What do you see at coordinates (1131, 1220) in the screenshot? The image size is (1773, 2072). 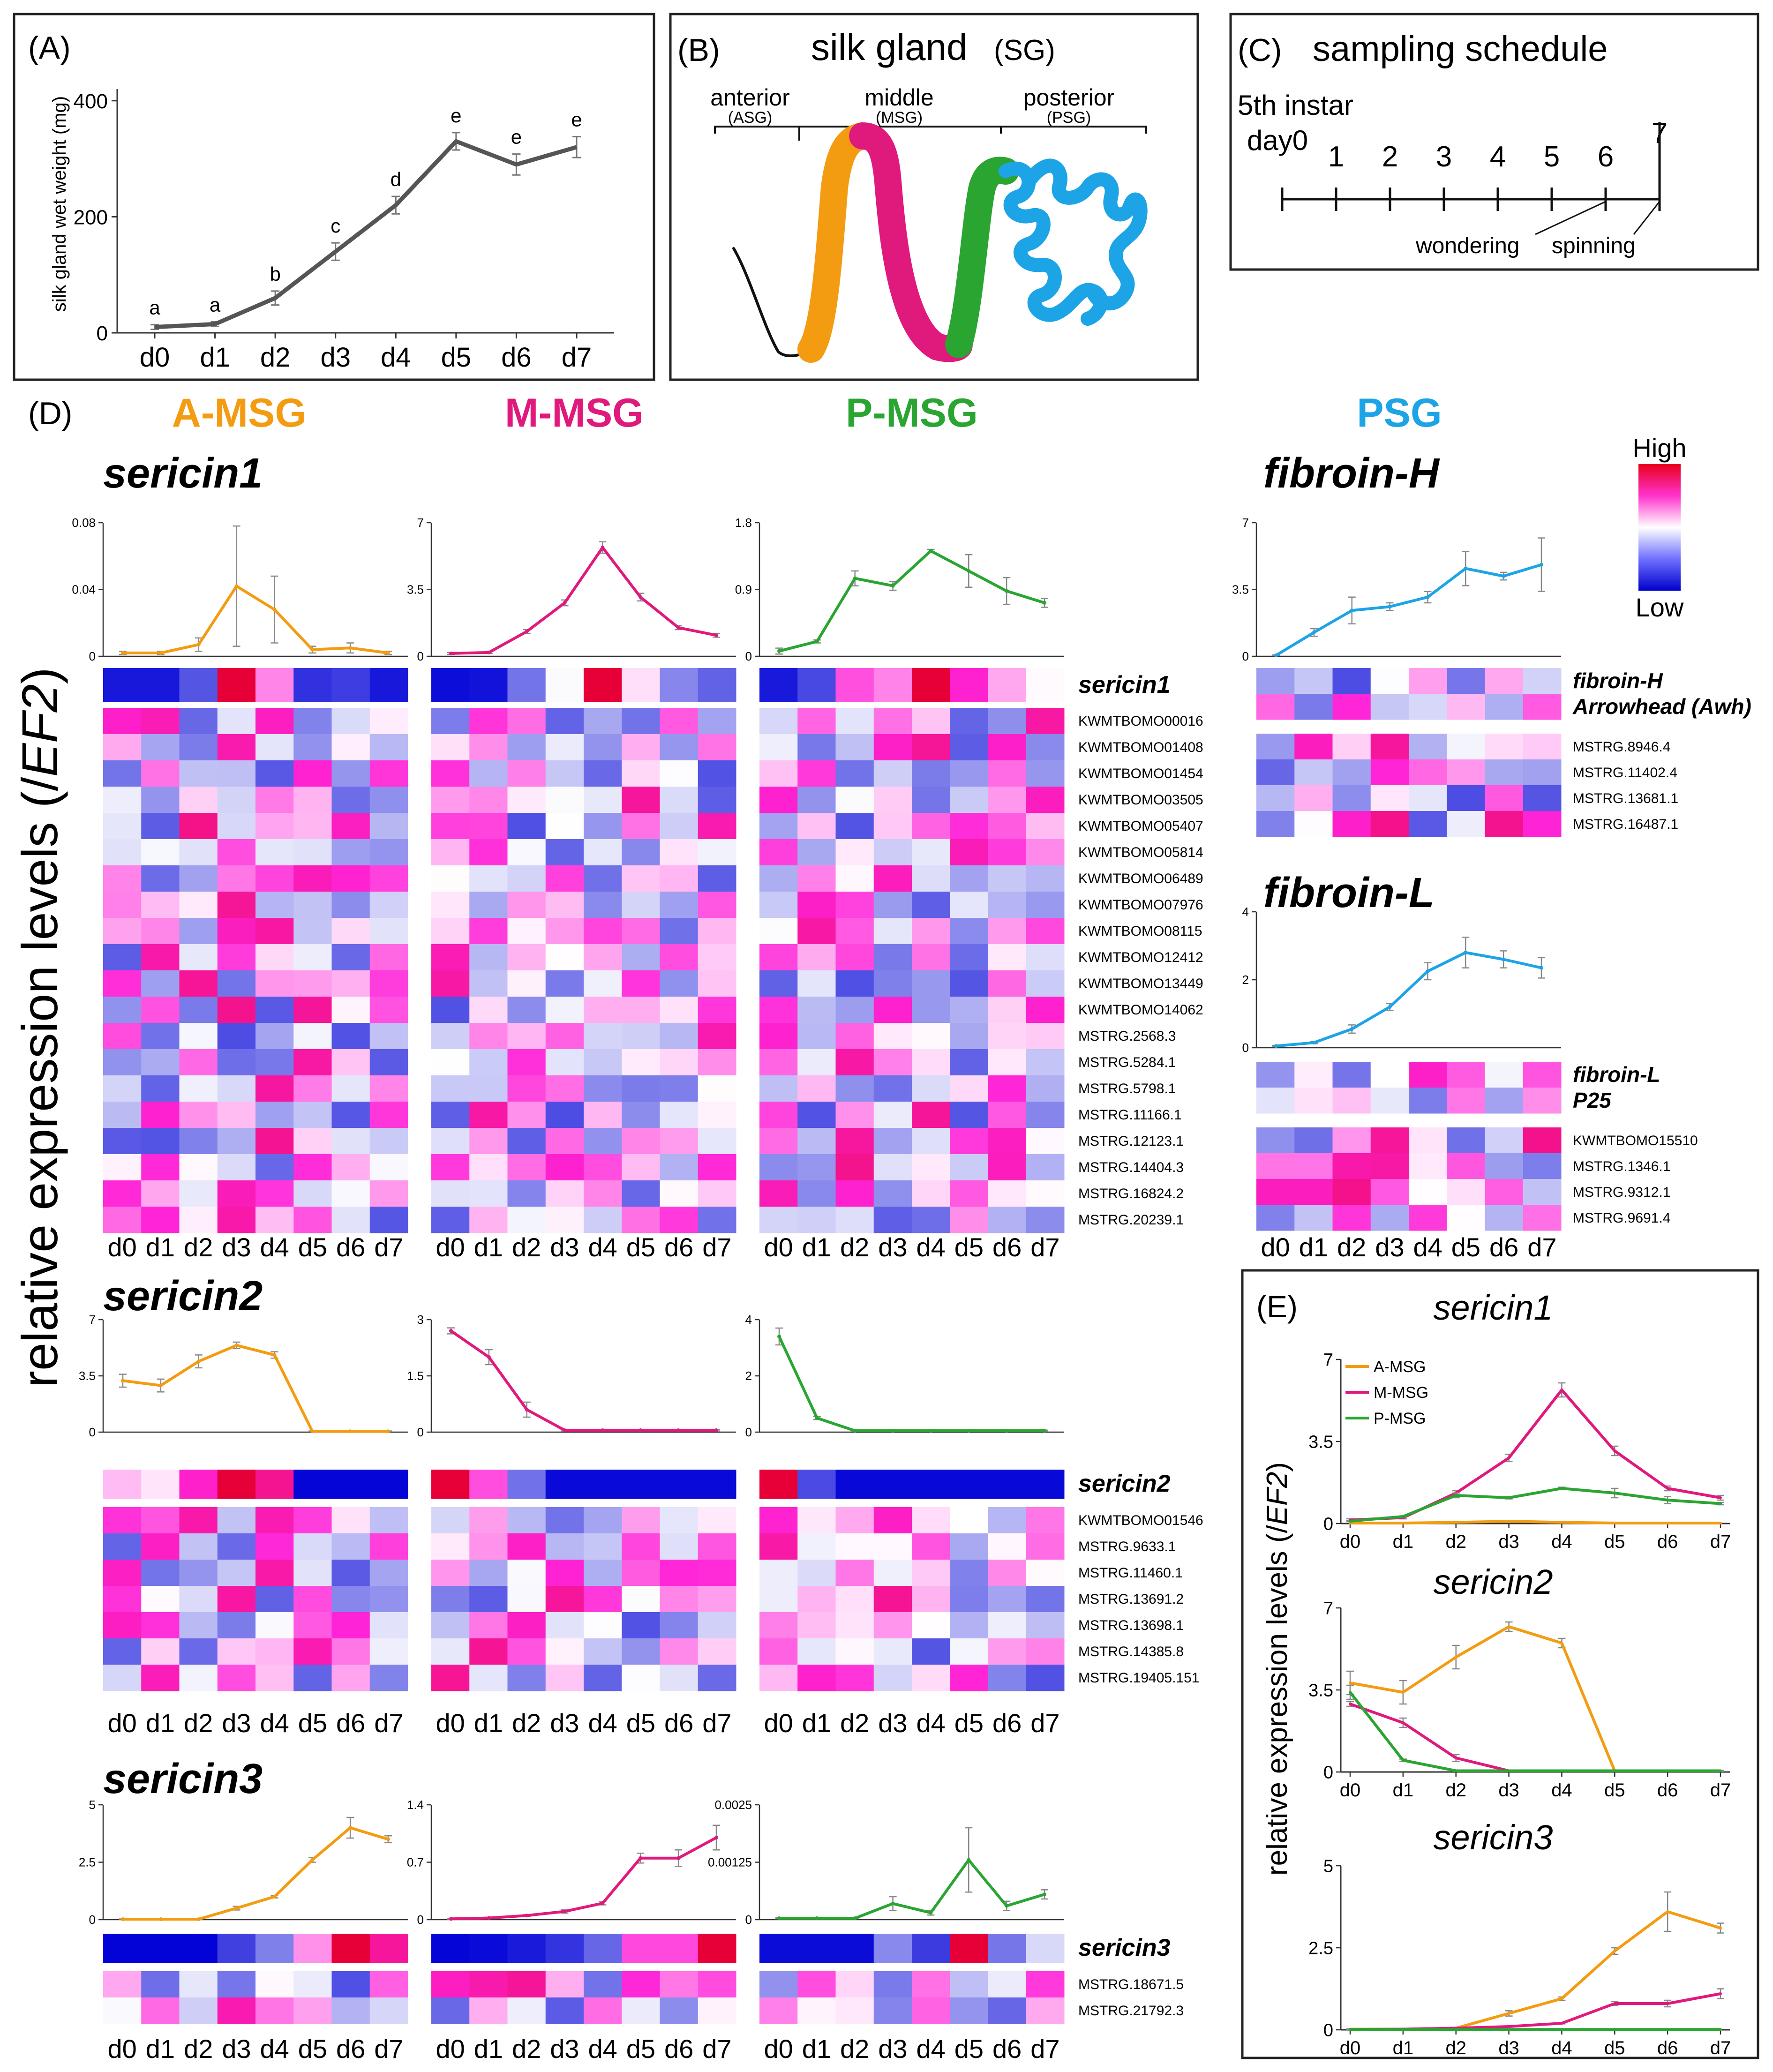 I see `heatmap-row-label: MSTRG.20239.1` at bounding box center [1131, 1220].